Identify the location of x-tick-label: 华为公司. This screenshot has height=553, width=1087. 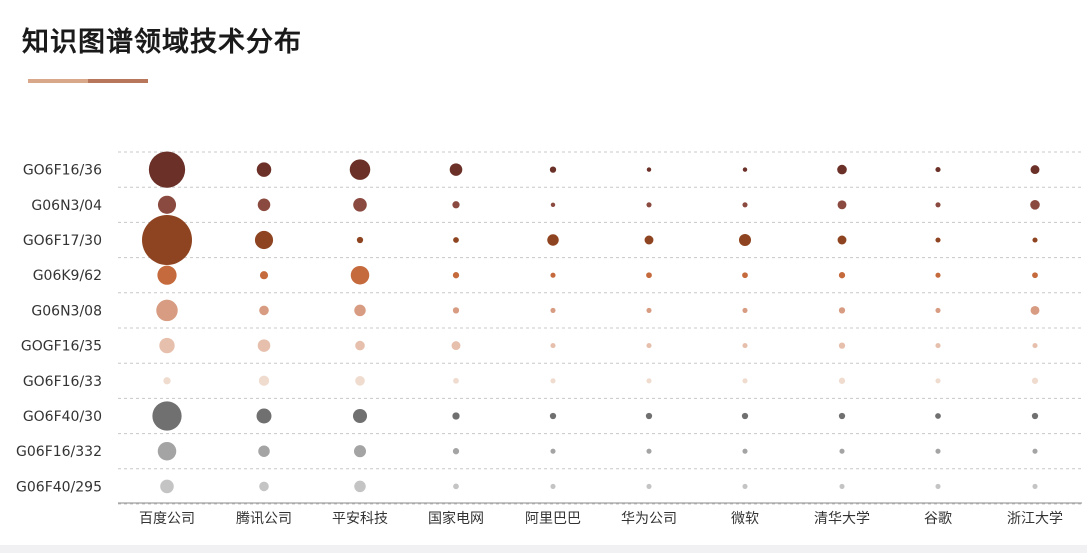
(649, 519).